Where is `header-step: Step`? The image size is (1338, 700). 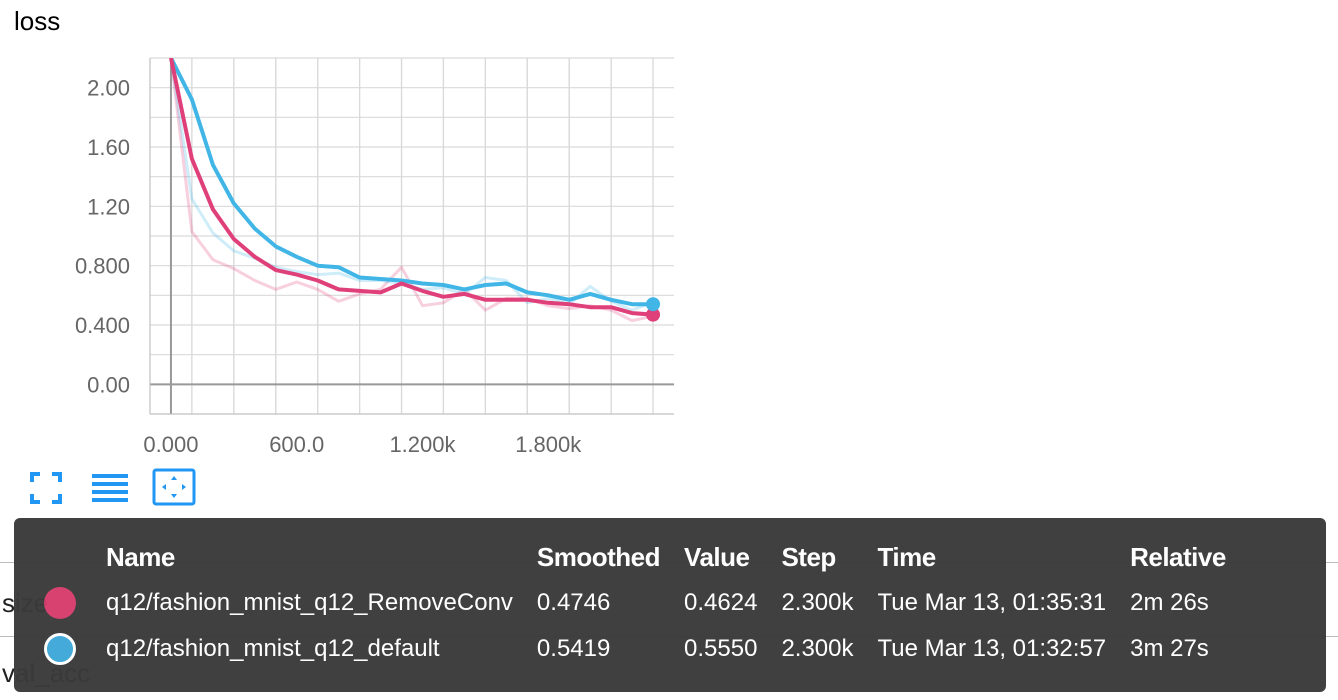
header-step: Step is located at coordinates (808, 556).